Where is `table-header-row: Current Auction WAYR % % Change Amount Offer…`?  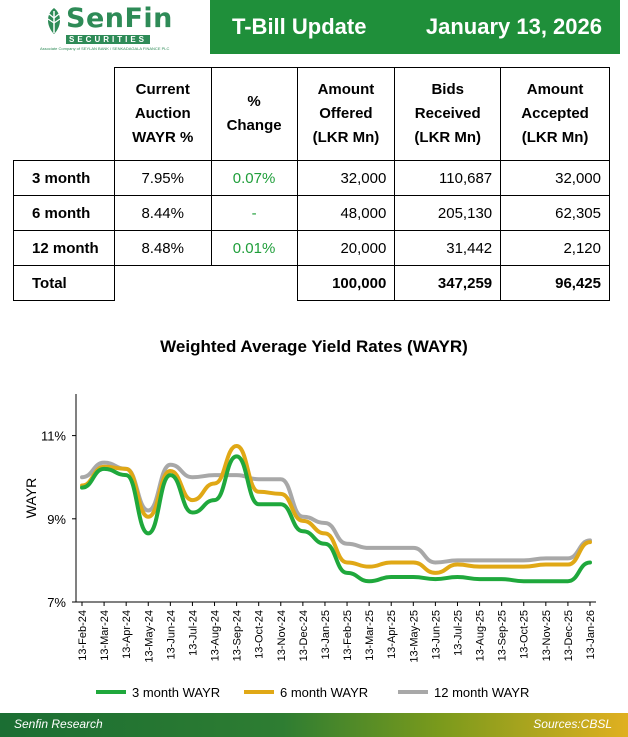
table-header-row: Current Auction WAYR % % Change Amount Offer… is located at coordinates (311, 114).